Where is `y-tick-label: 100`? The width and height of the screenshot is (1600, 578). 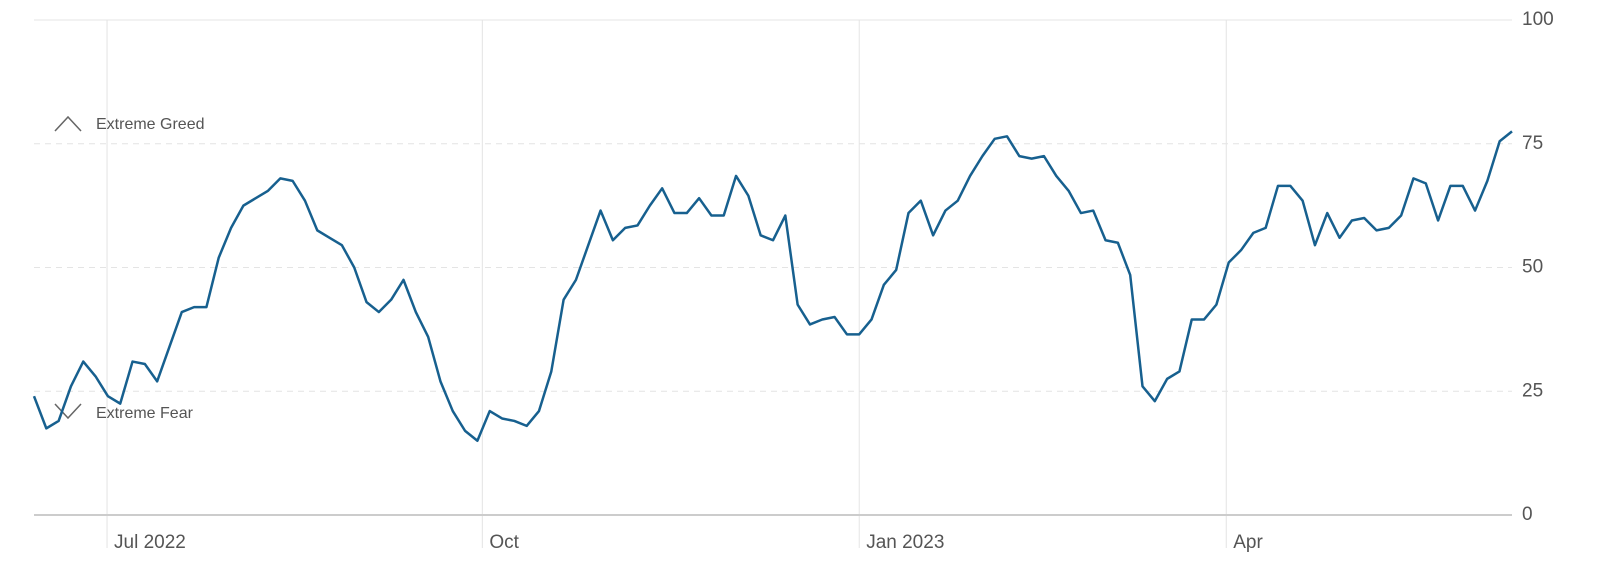
y-tick-label: 100 is located at coordinates (1538, 19).